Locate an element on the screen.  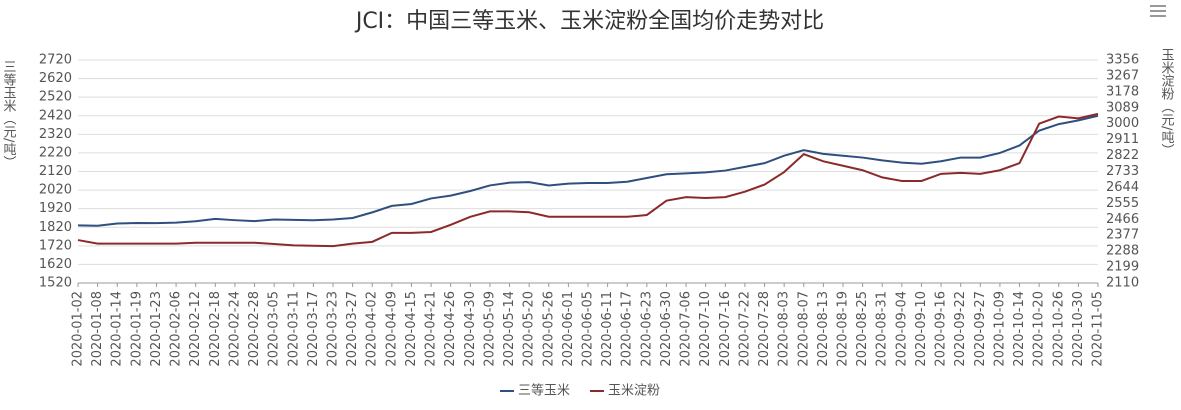
x-tick-label: 2020-06-01 is located at coordinates (568, 329).